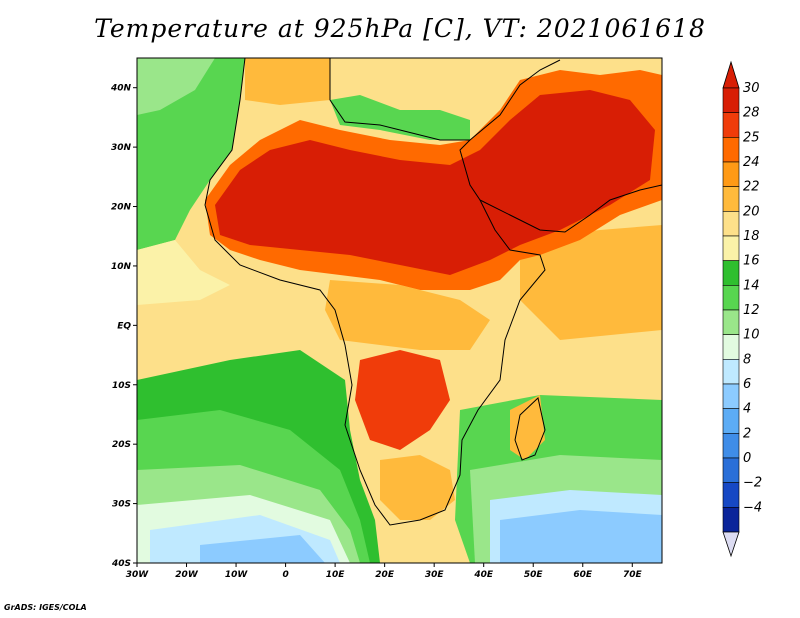 Image resolution: width=800 pixels, height=618 pixels. I want to click on x-tick-label: 50E, so click(534, 575).